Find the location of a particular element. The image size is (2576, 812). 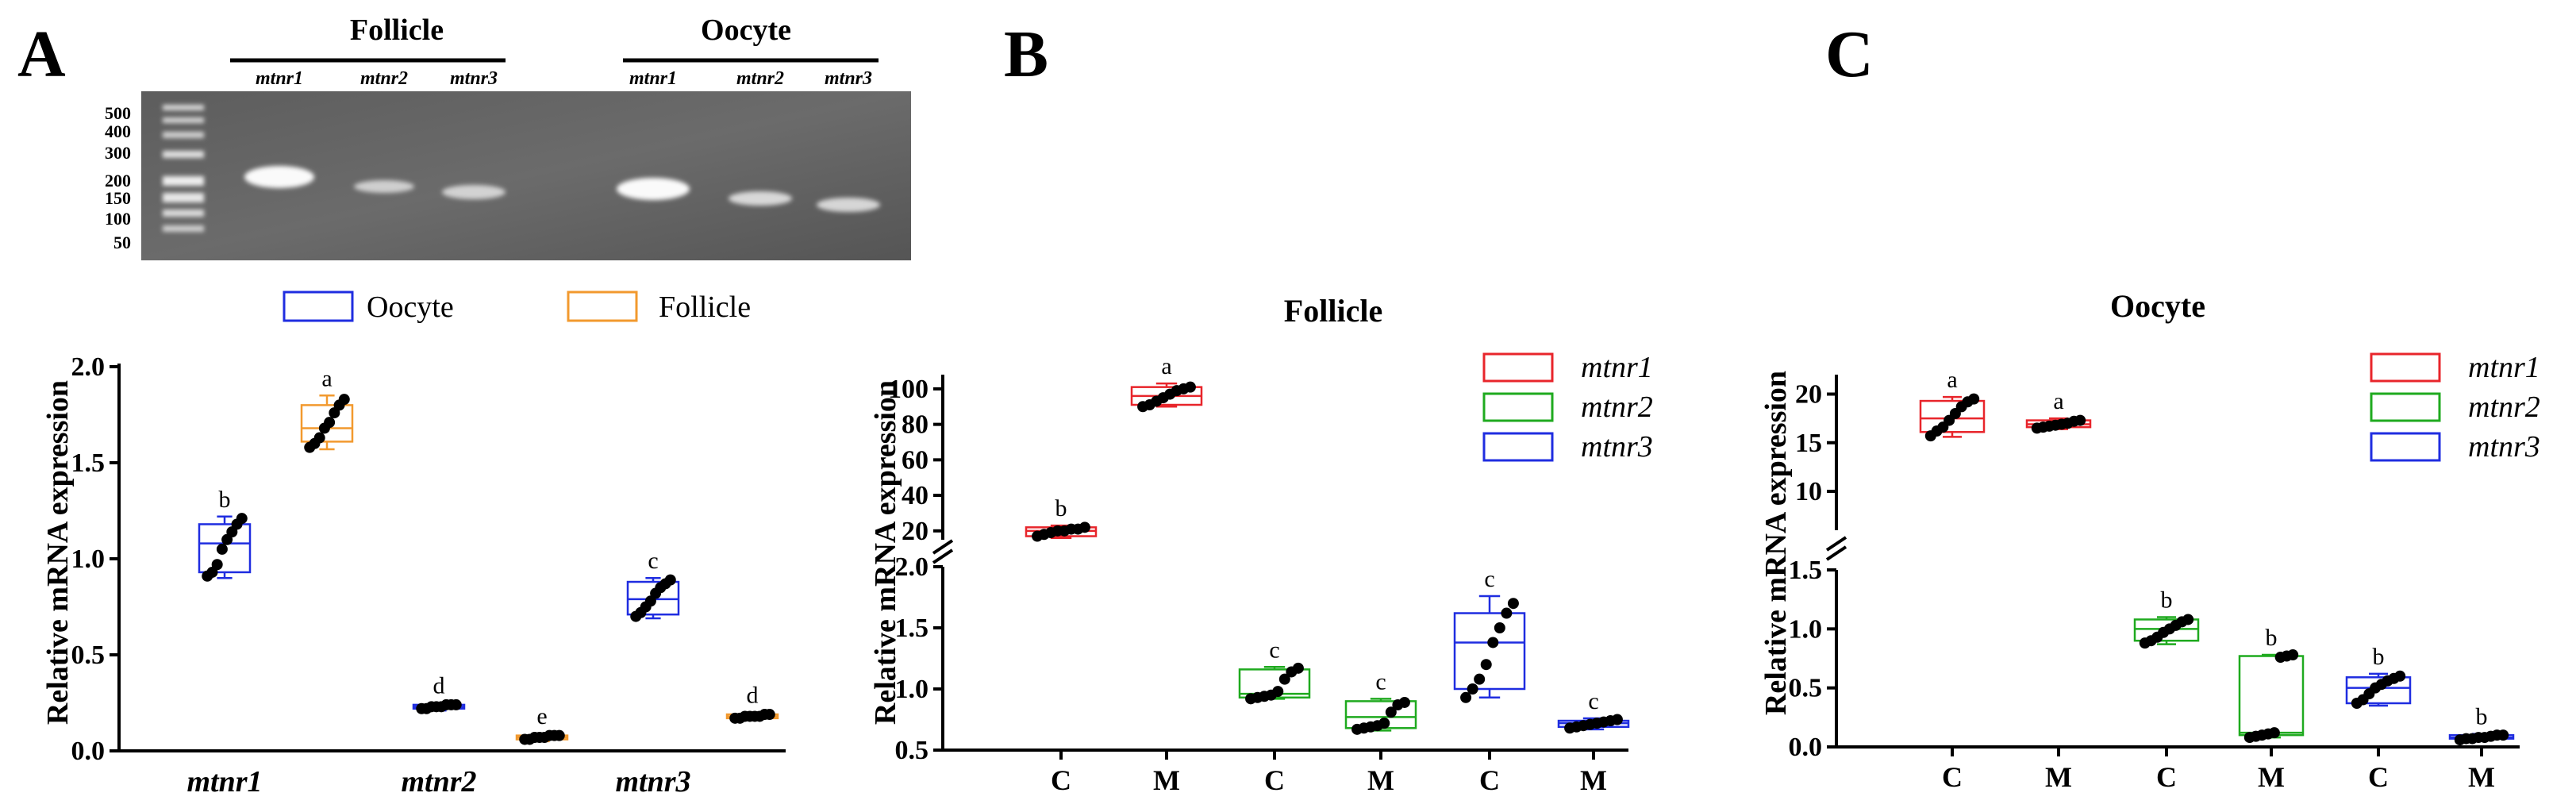

y-tick-label: 40 is located at coordinates (915, 495).